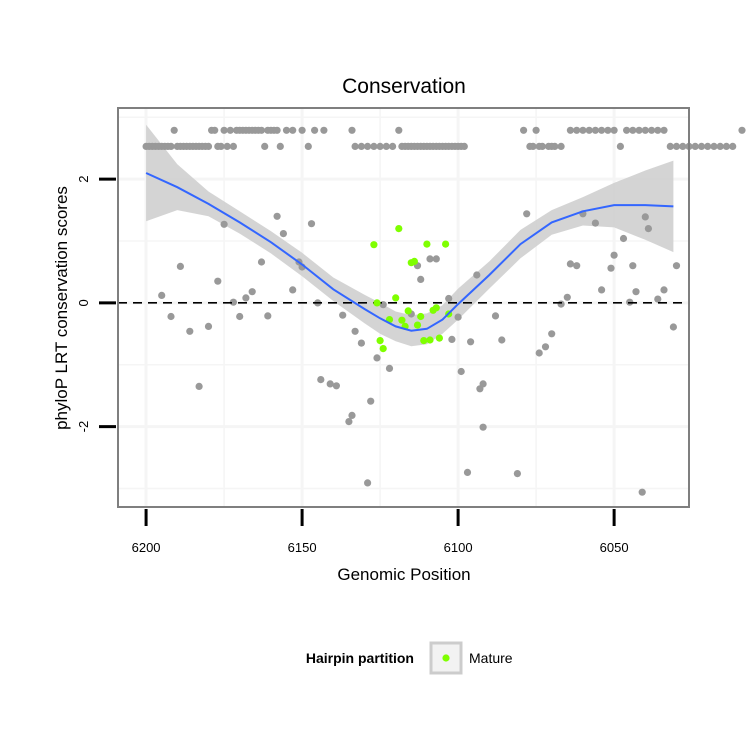 Image resolution: width=750 pixels, height=755 pixels. I want to click on legend-label-mature: Mature, so click(491, 658).